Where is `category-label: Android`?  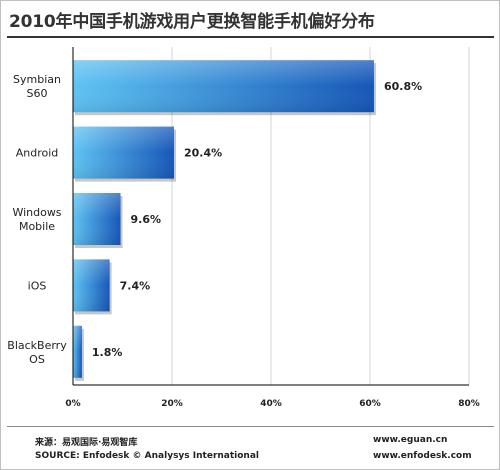
category-label: Android is located at coordinates (37, 153).